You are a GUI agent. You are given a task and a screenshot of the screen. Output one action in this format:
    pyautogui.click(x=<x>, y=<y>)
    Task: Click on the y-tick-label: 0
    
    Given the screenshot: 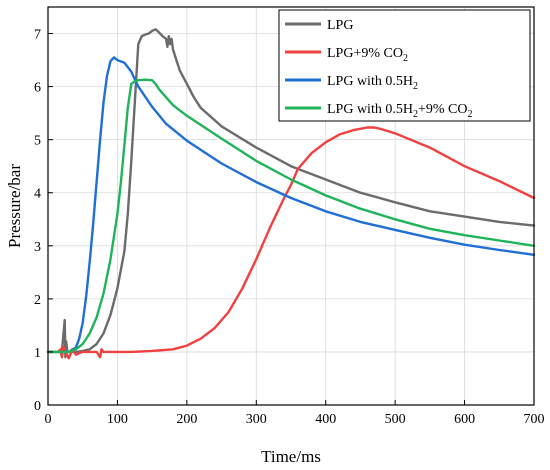 What is the action you would take?
    pyautogui.click(x=37, y=406)
    